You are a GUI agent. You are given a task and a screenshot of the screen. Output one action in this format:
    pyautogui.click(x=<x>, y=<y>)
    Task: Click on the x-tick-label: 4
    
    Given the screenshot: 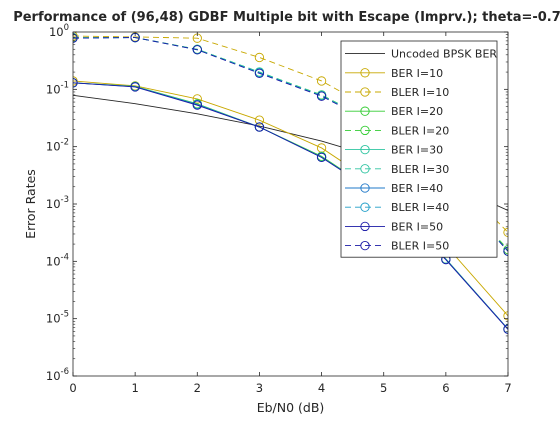 What is the action you would take?
    pyautogui.click(x=321, y=388)
    